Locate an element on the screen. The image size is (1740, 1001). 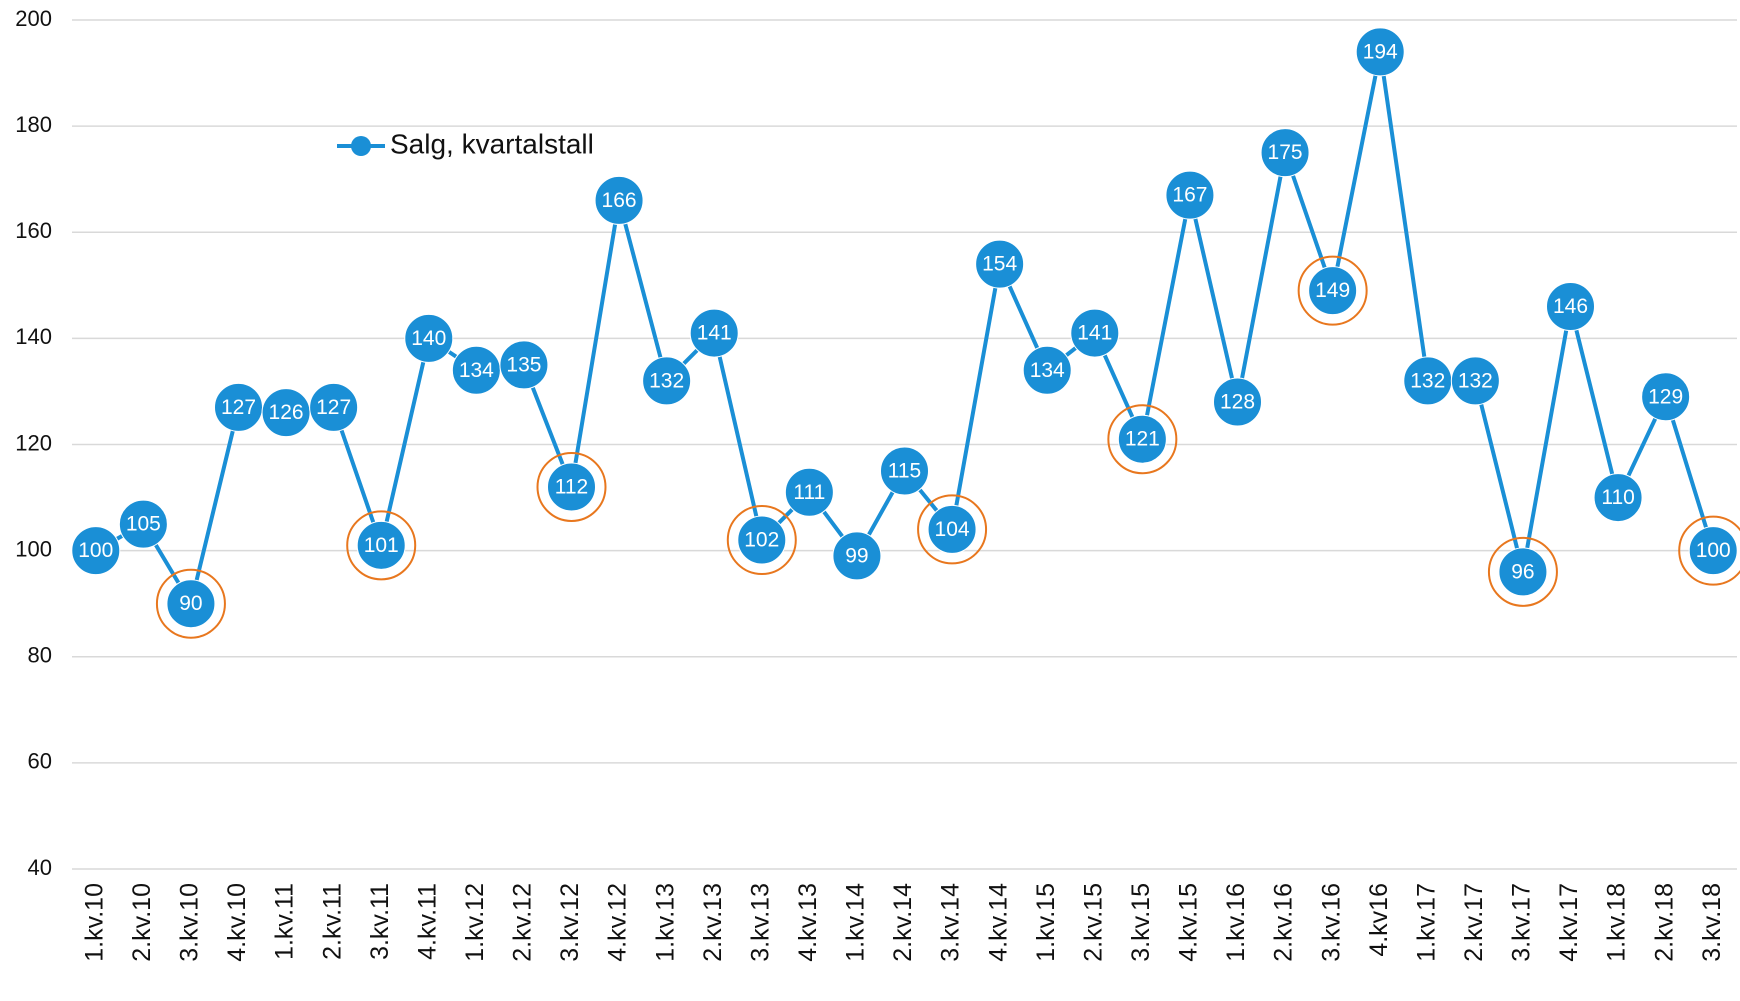
x-tick-label: 3.kv.17 is located at coordinates (1522, 922).